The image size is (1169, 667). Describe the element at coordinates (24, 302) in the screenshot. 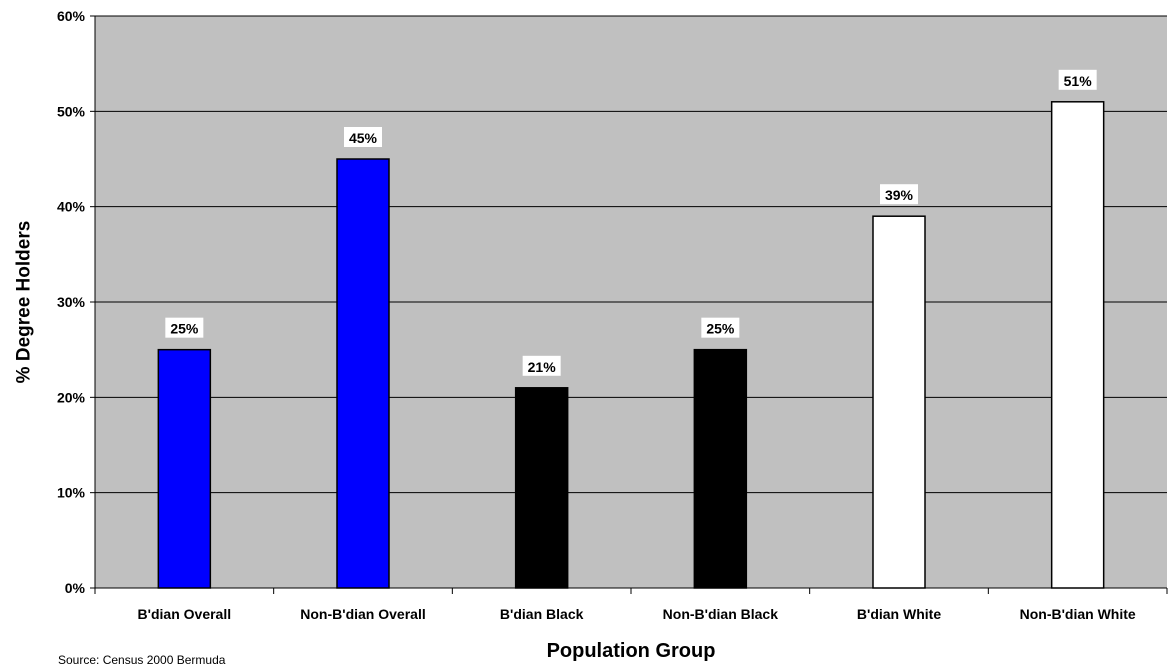

I see `y-axis-title: % Degree Holders` at that location.